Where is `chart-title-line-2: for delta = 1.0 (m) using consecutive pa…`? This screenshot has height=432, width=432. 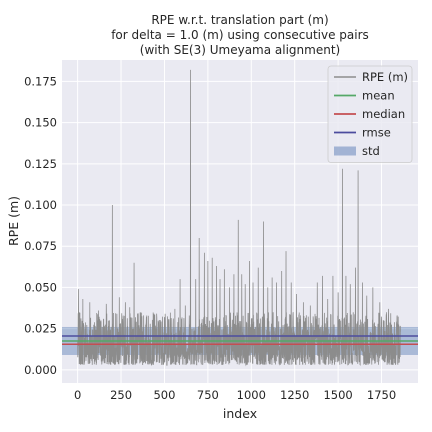
chart-title-line-2: for delta = 1.0 (m) using consecutive pa… is located at coordinates (240, 35).